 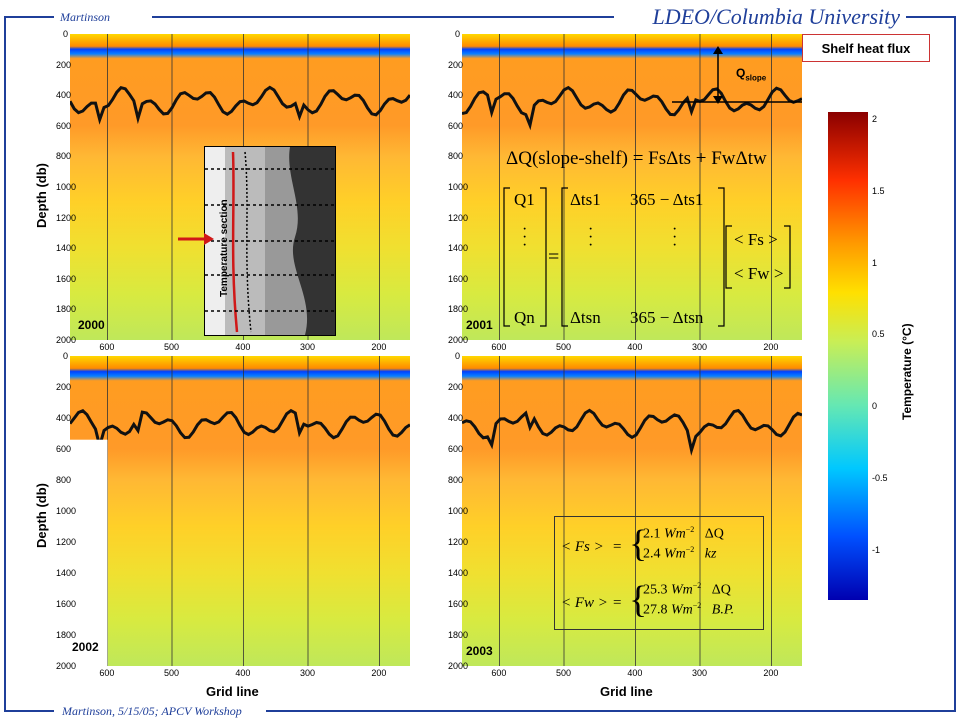 I want to click on frame-top-mid, so click(x=383, y=17).